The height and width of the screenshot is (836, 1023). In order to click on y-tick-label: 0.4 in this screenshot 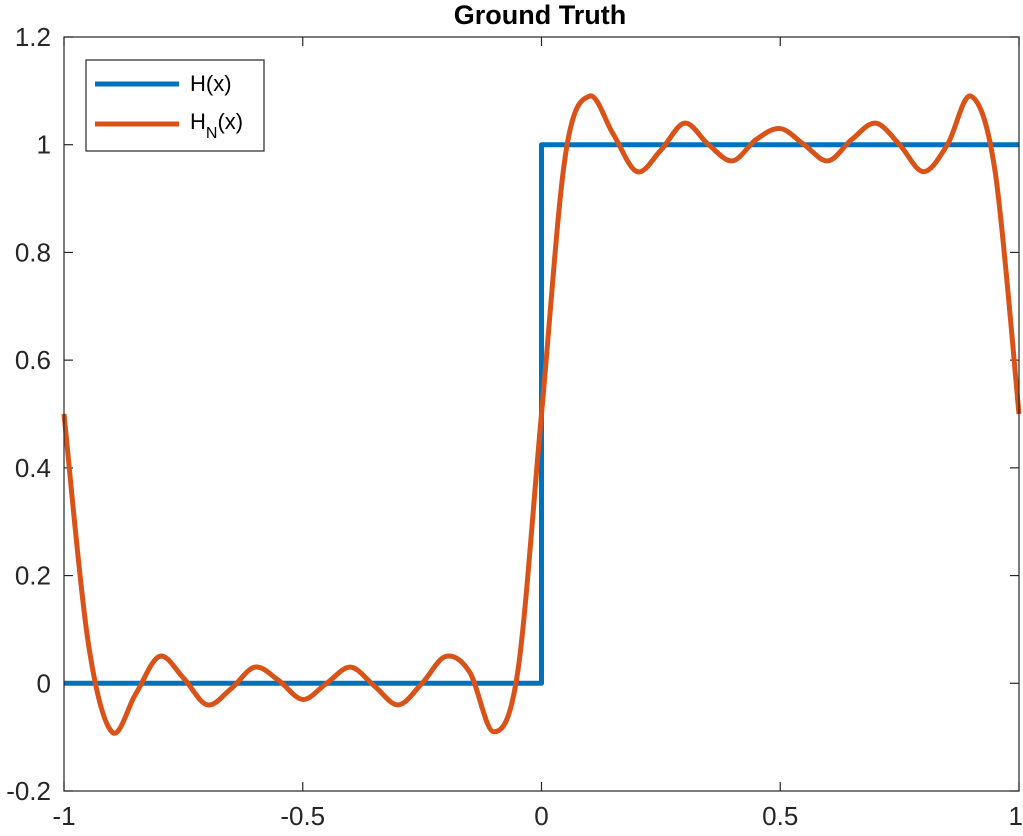, I will do `click(33, 468)`.